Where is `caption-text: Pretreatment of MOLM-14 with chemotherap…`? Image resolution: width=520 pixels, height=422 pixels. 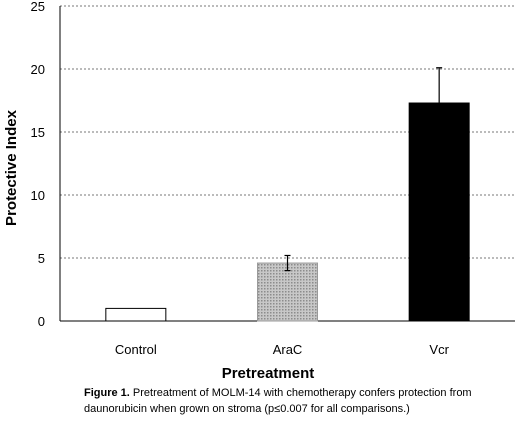 caption-text: Pretreatment of MOLM-14 with chemotherap… is located at coordinates (278, 401).